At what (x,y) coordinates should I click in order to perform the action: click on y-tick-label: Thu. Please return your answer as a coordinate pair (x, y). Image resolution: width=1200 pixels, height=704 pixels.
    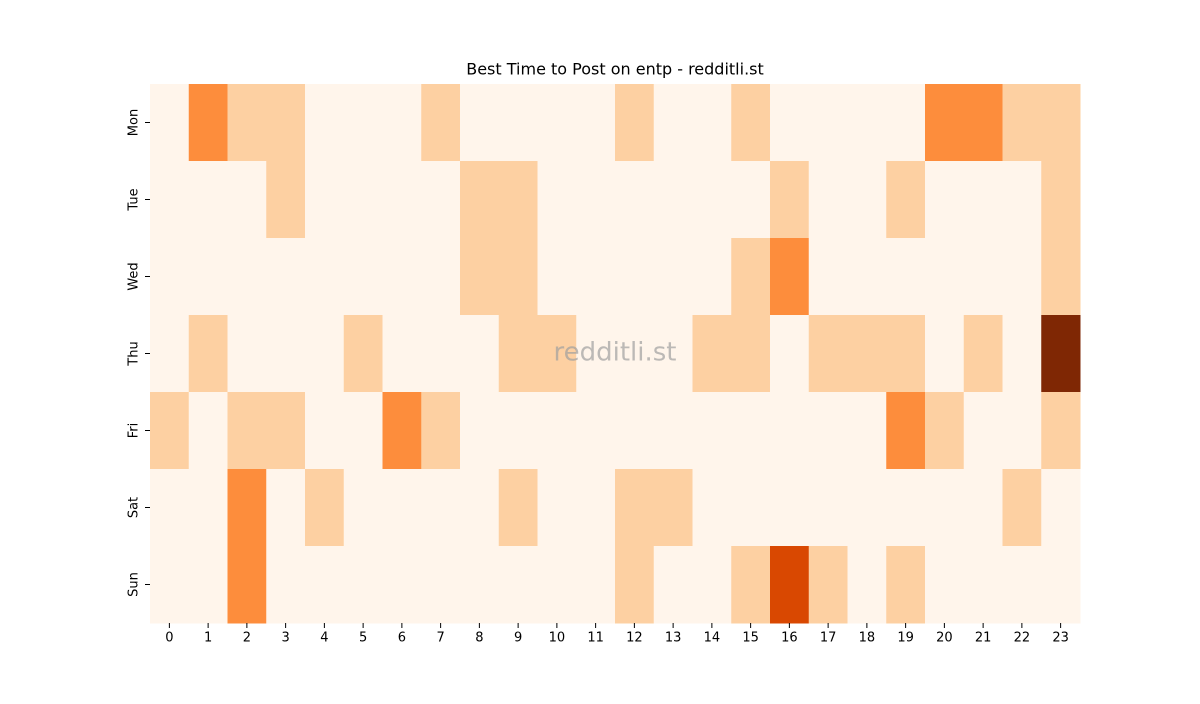
    Looking at the image, I should click on (134, 353).